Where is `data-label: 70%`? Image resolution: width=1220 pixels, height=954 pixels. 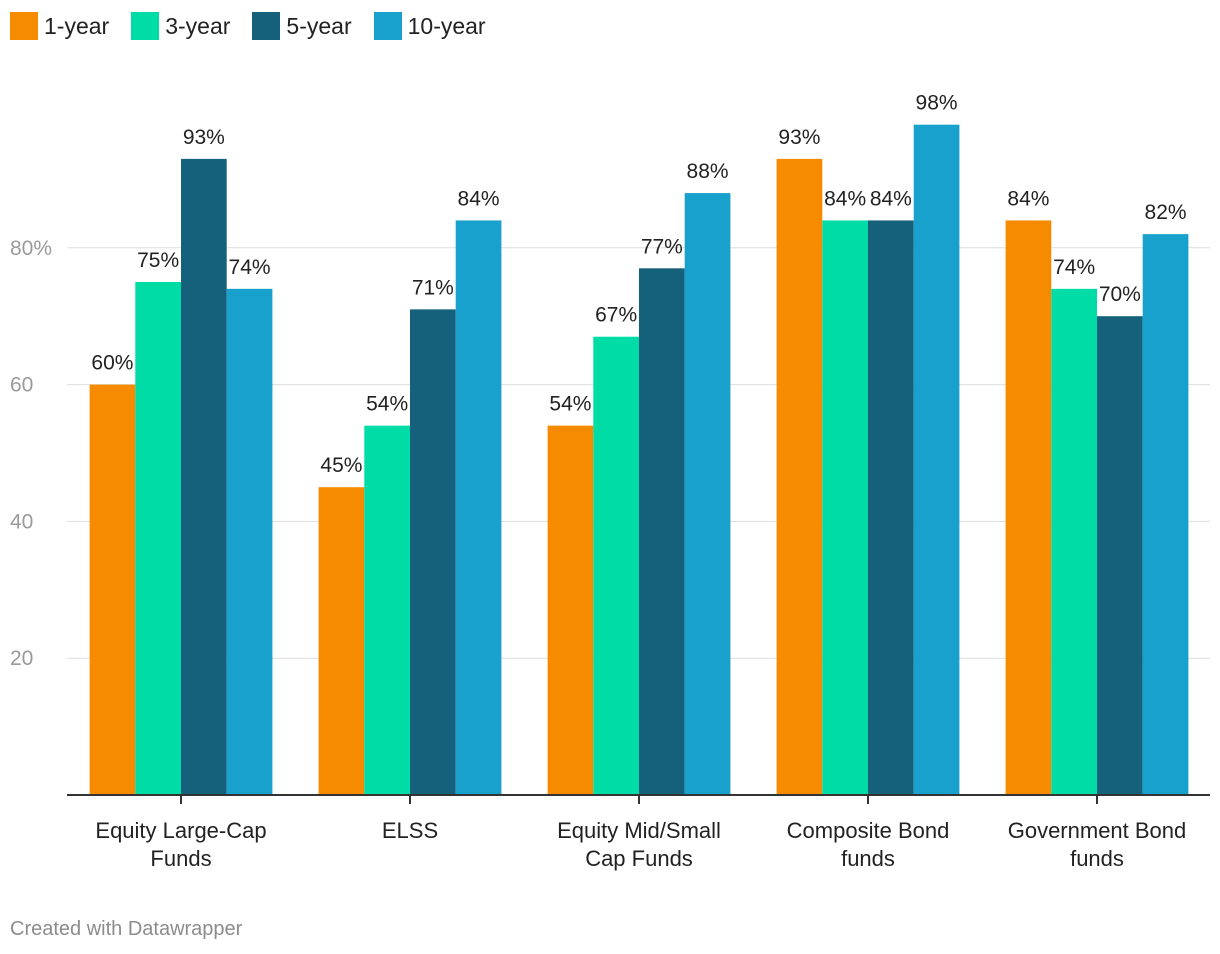
data-label: 70% is located at coordinates (1120, 294).